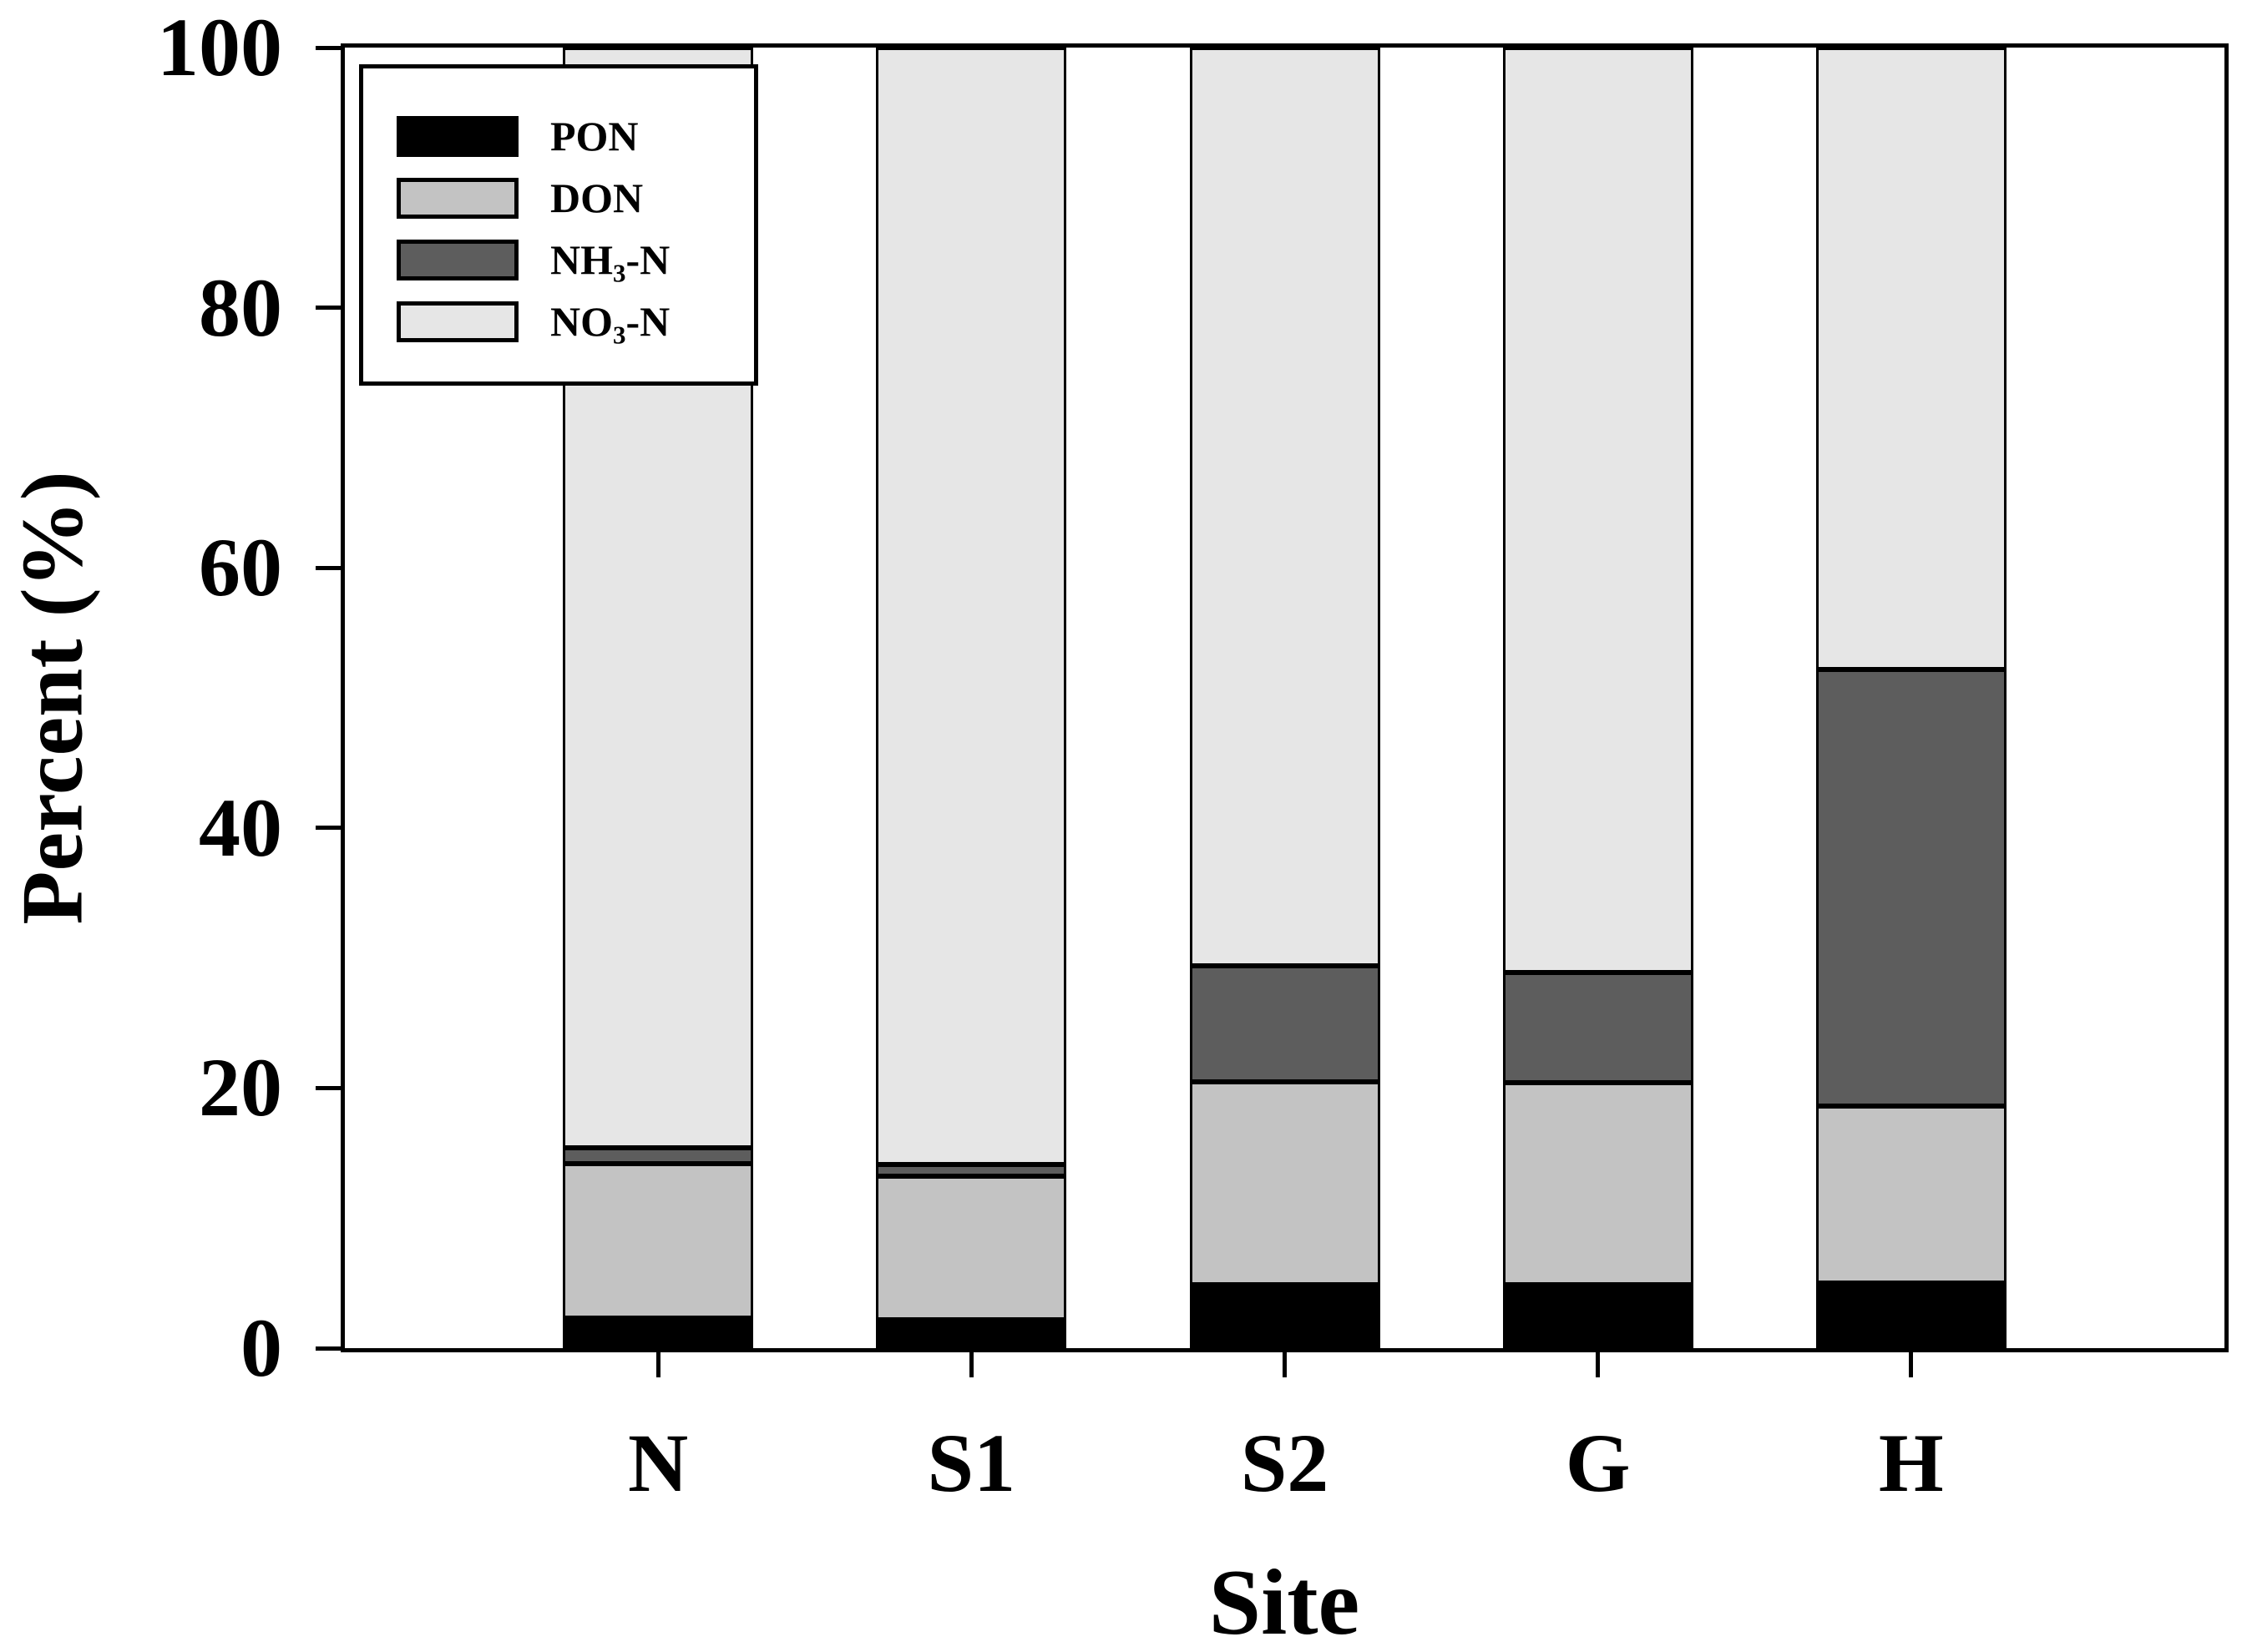 The height and width of the screenshot is (1652, 2252). What do you see at coordinates (1284, 1023) in the screenshot?
I see `bar-S2-segment-NH3-N` at bounding box center [1284, 1023].